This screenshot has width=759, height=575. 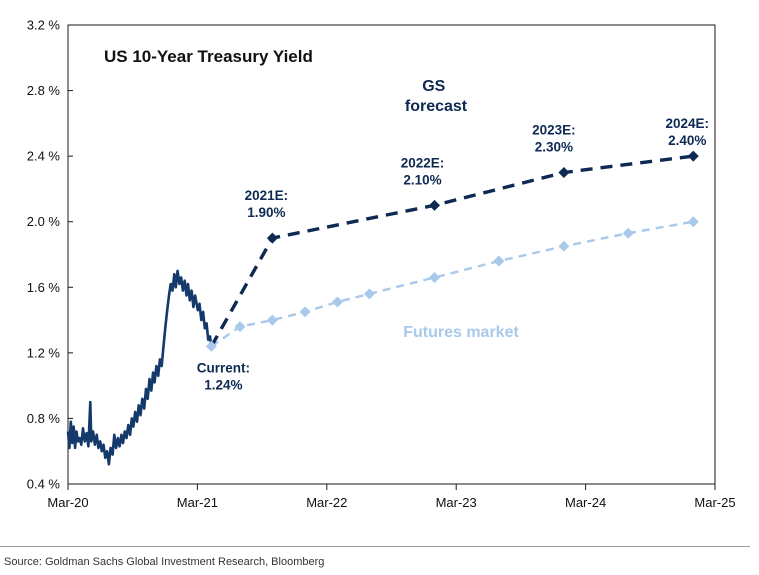 I want to click on source-divider, so click(x=375, y=546).